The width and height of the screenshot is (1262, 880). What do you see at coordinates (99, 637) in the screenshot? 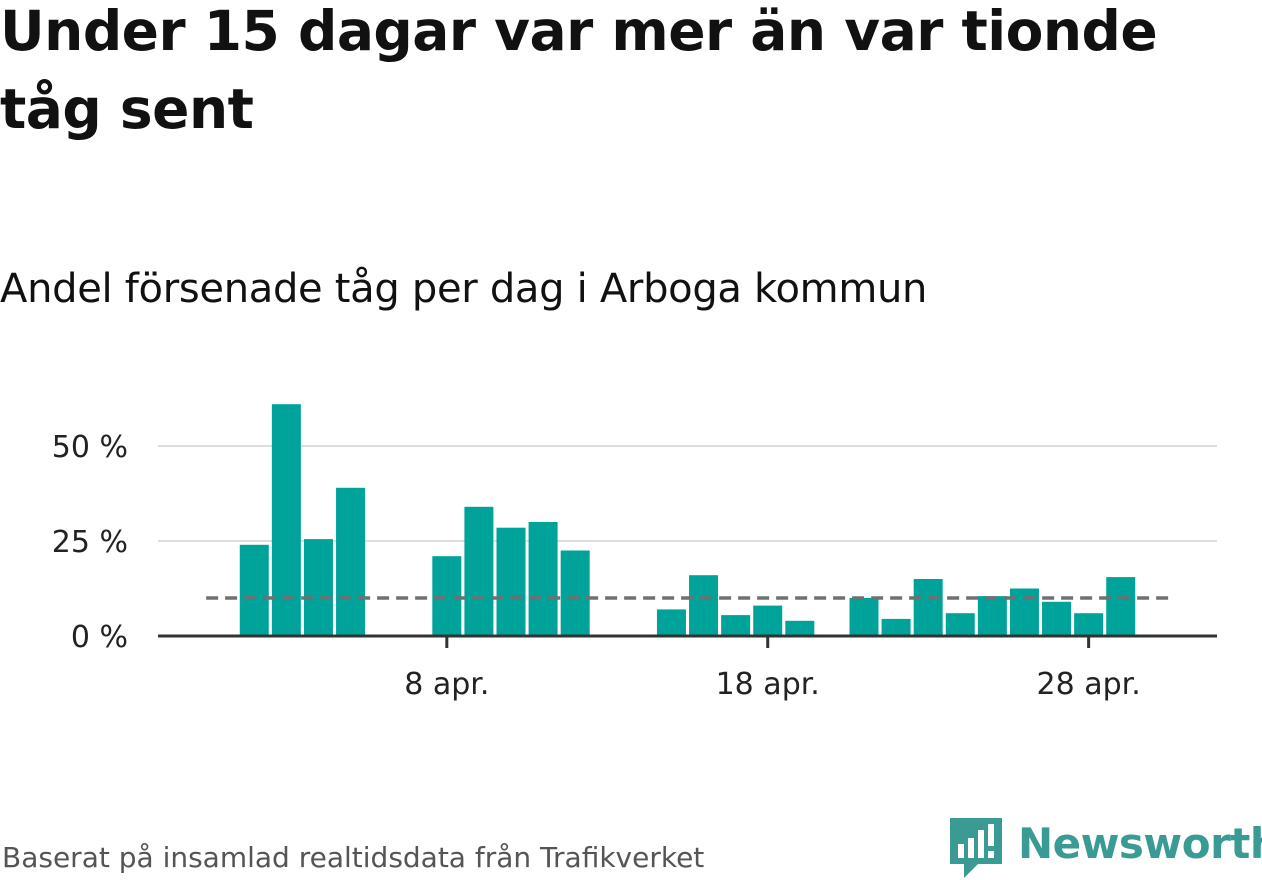
I see `y-tick-label: 0 %` at bounding box center [99, 637].